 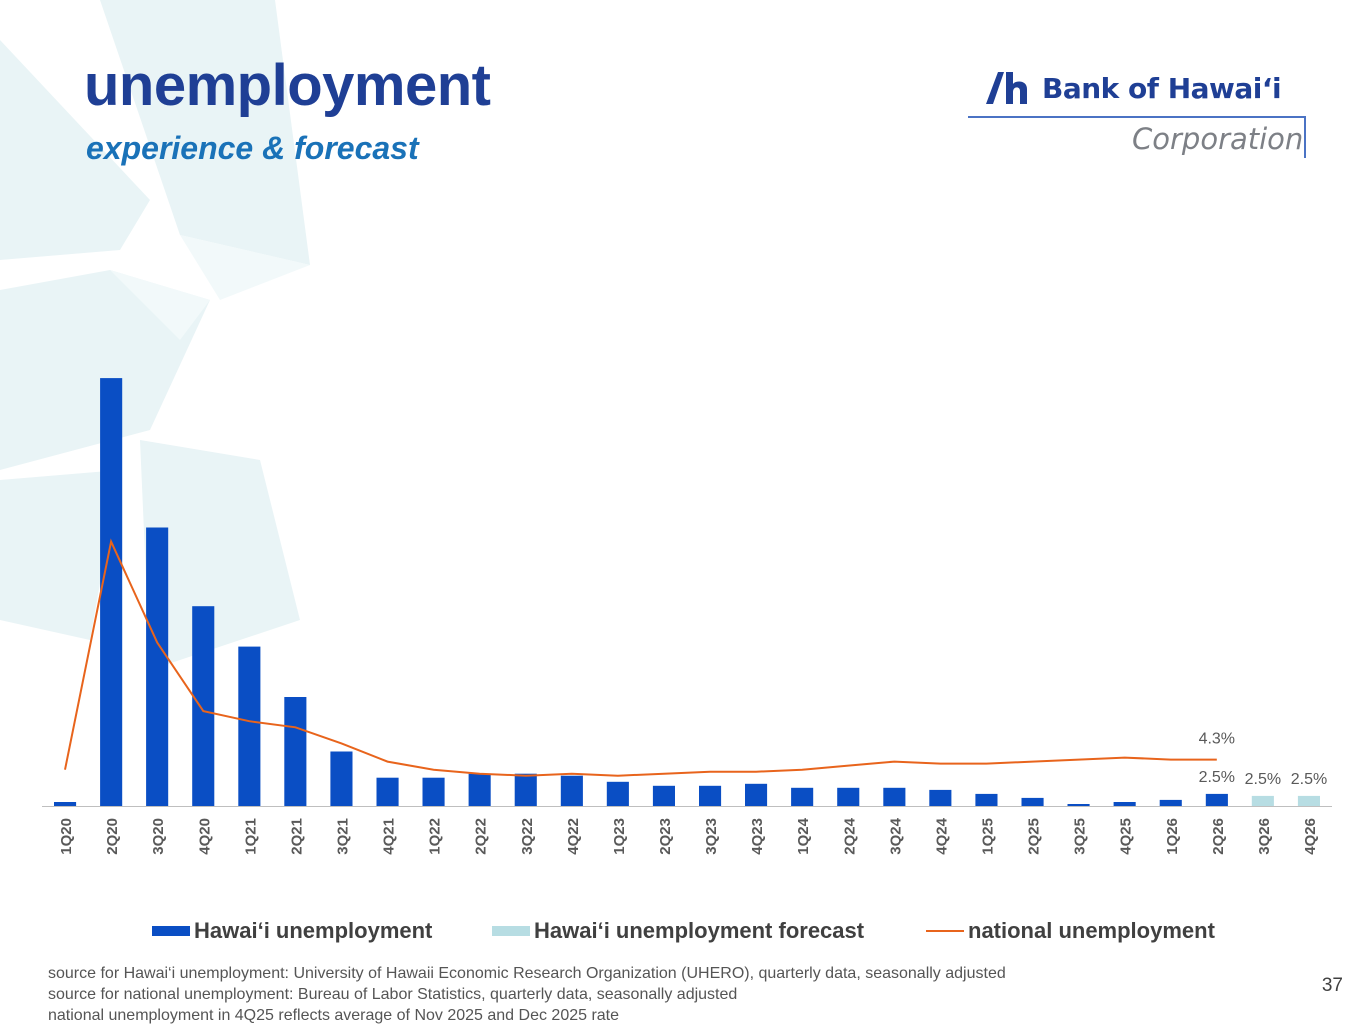 What do you see at coordinates (1217, 139) in the screenshot?
I see `logo-subtitle: Corporation` at bounding box center [1217, 139].